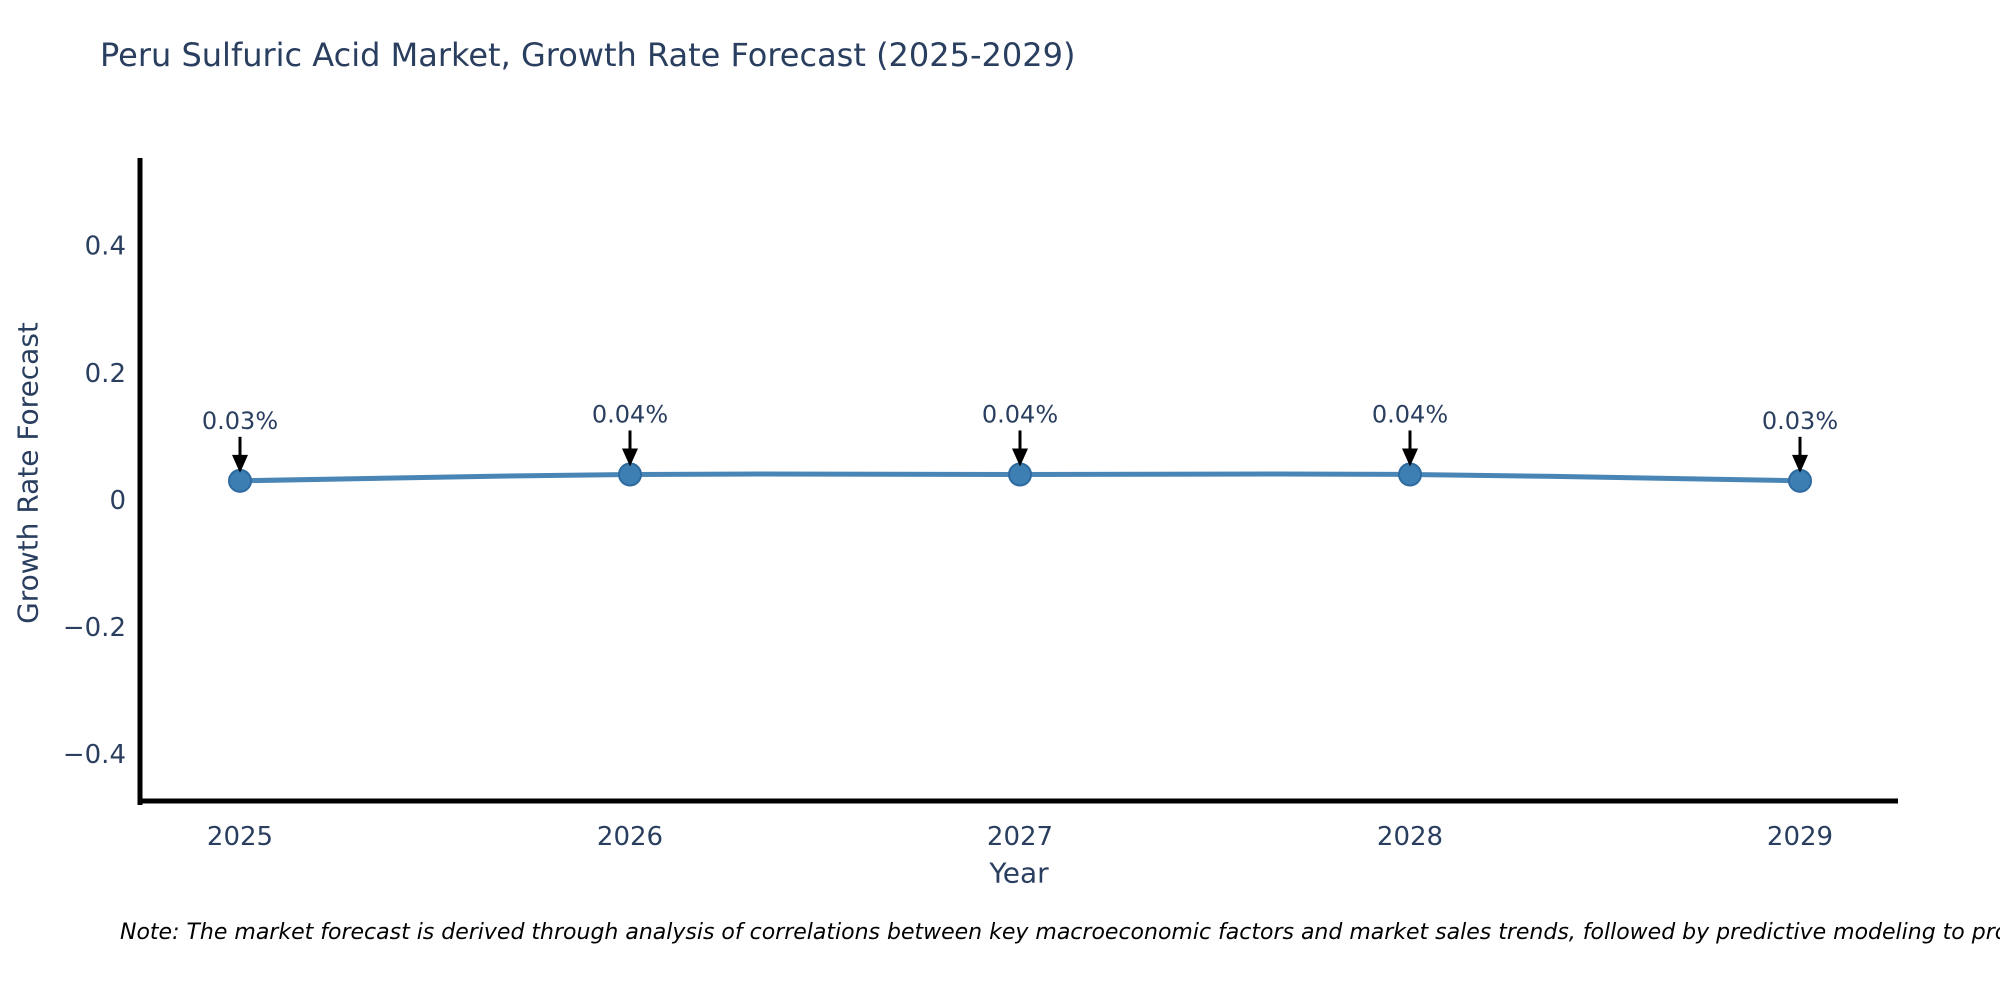 This screenshot has height=1000, width=2000. I want to click on y-axis-tick-labels: 0.4 0.2 0 −0.2 −0.4, so click(94, 501).